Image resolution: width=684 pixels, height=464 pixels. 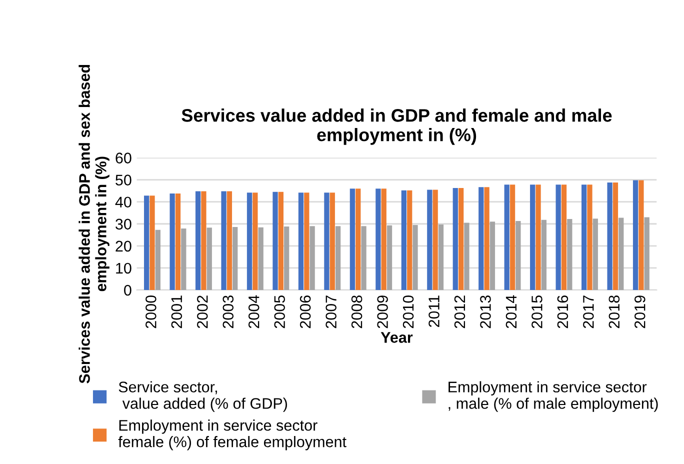 What do you see at coordinates (460, 312) in the screenshot?
I see `x-tick-label: 2012` at bounding box center [460, 312].